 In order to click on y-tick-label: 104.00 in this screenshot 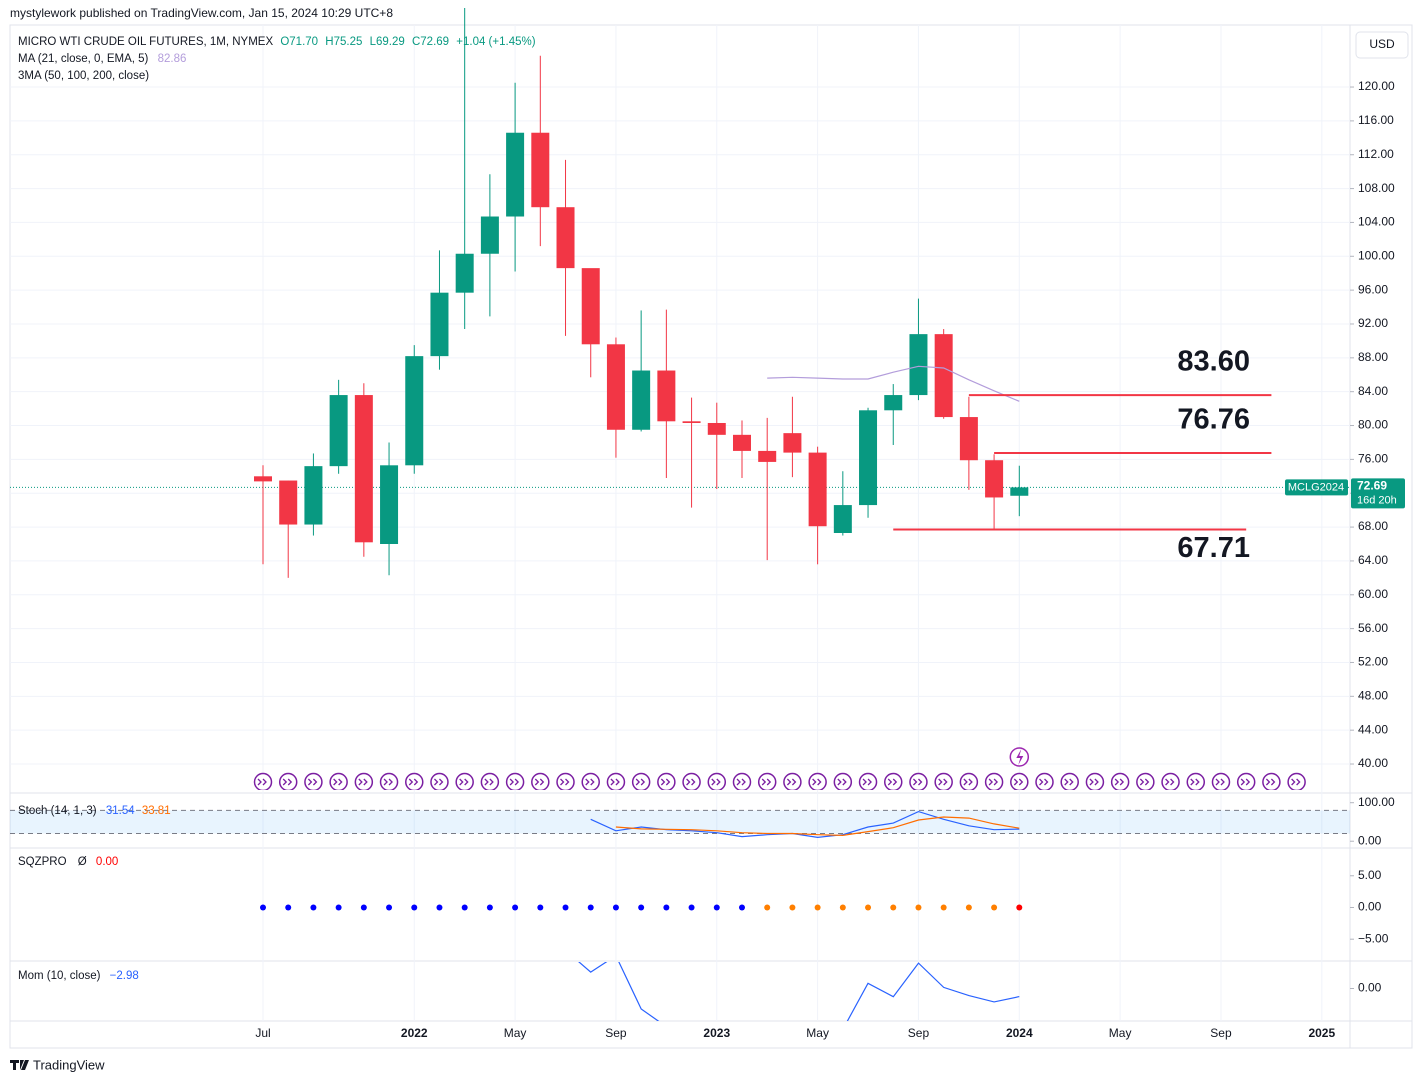, I will do `click(1376, 222)`.